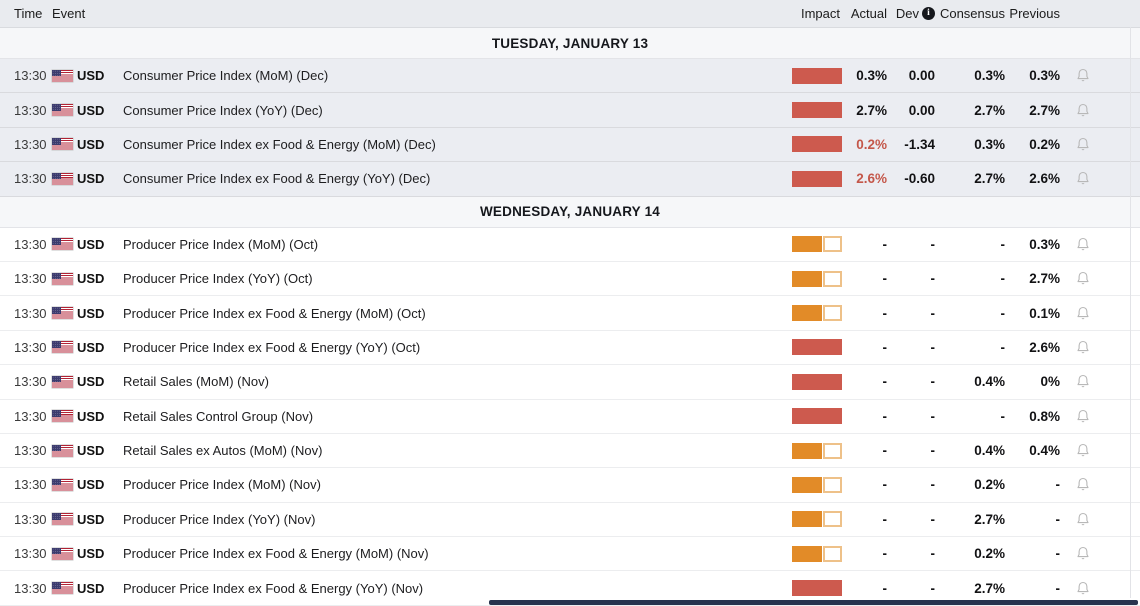 The width and height of the screenshot is (1140, 606). I want to click on event-name: Retail Sales ex Autos (MoM) (Nov), so click(223, 451).